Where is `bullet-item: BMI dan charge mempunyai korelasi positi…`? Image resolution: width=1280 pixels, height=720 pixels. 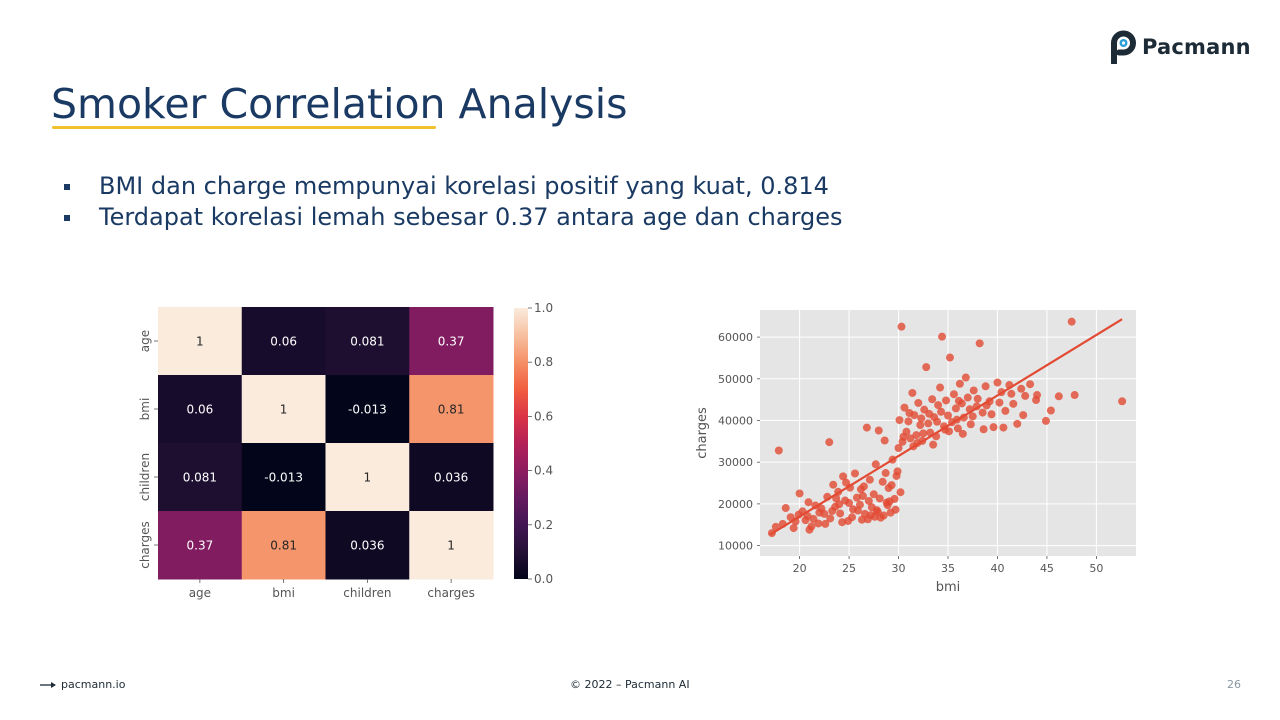 bullet-item: BMI dan charge mempunyai korelasi positi… is located at coordinates (453, 186).